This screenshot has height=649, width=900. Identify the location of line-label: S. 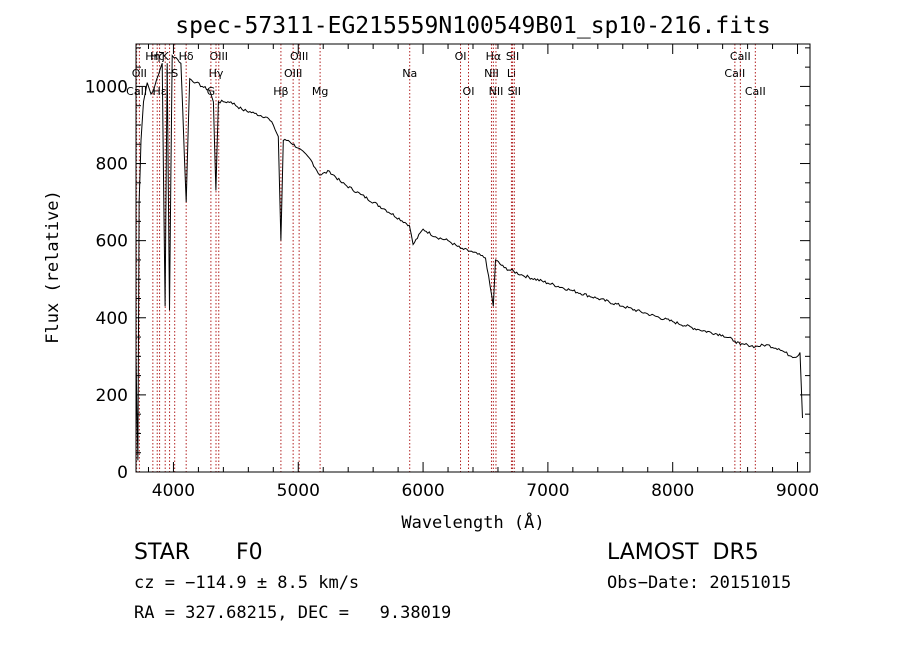
(174, 73).